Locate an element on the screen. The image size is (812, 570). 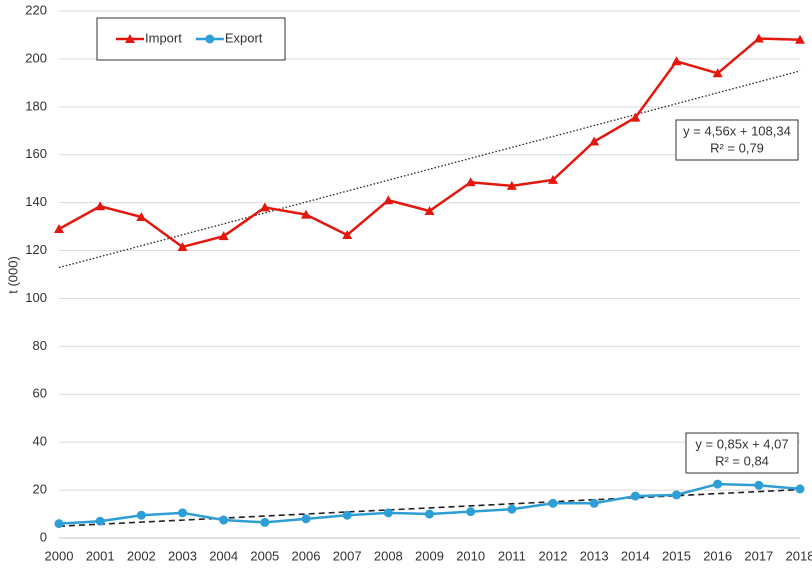
y-tick-label: 220 is located at coordinates (36, 9).